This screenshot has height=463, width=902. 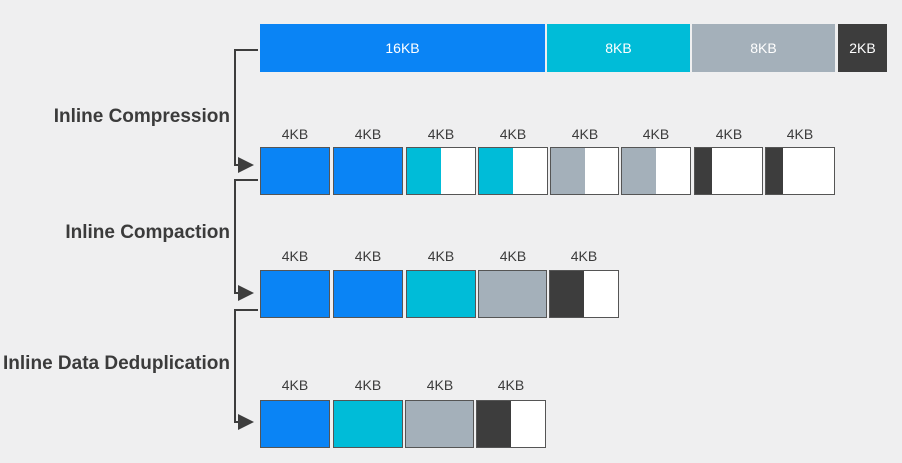 I want to click on block-label: 16KB, so click(x=402, y=48).